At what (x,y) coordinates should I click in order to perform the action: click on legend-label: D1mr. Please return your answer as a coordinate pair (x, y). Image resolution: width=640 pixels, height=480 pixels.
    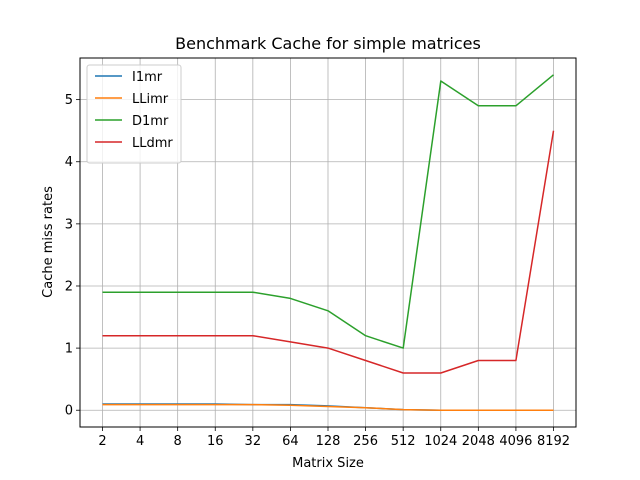
    Looking at the image, I should click on (150, 121).